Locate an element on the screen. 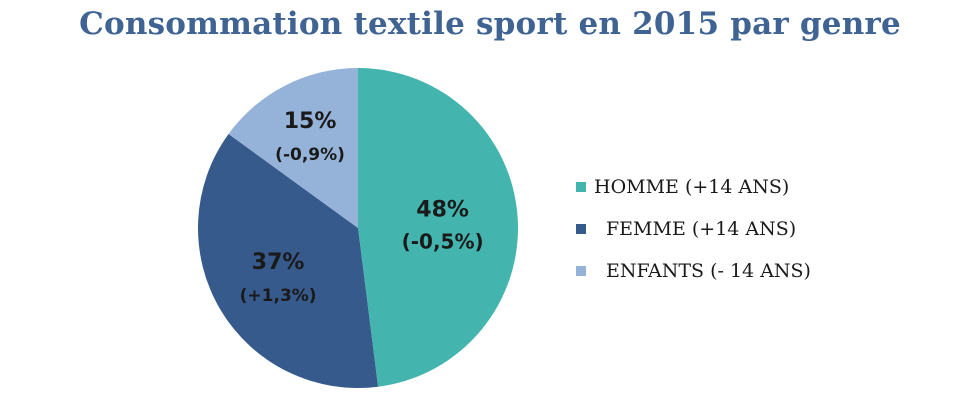  slice-value-label-femme: 37% is located at coordinates (278, 262).